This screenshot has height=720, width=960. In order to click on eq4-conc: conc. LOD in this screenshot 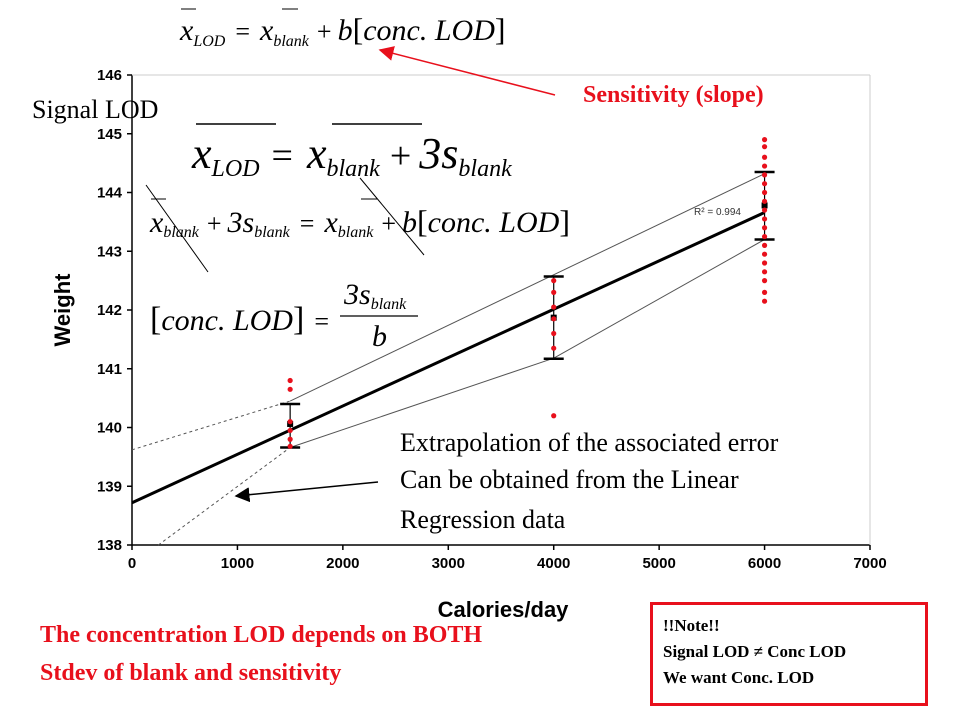, I will do `click(227, 320)`.